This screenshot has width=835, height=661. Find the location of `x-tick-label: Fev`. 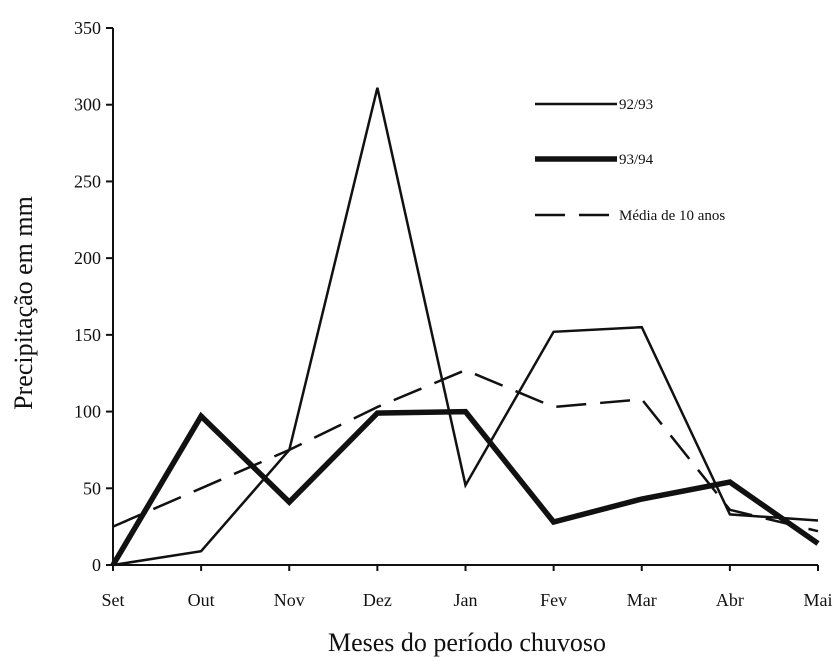

x-tick-label: Fev is located at coordinates (553, 600).